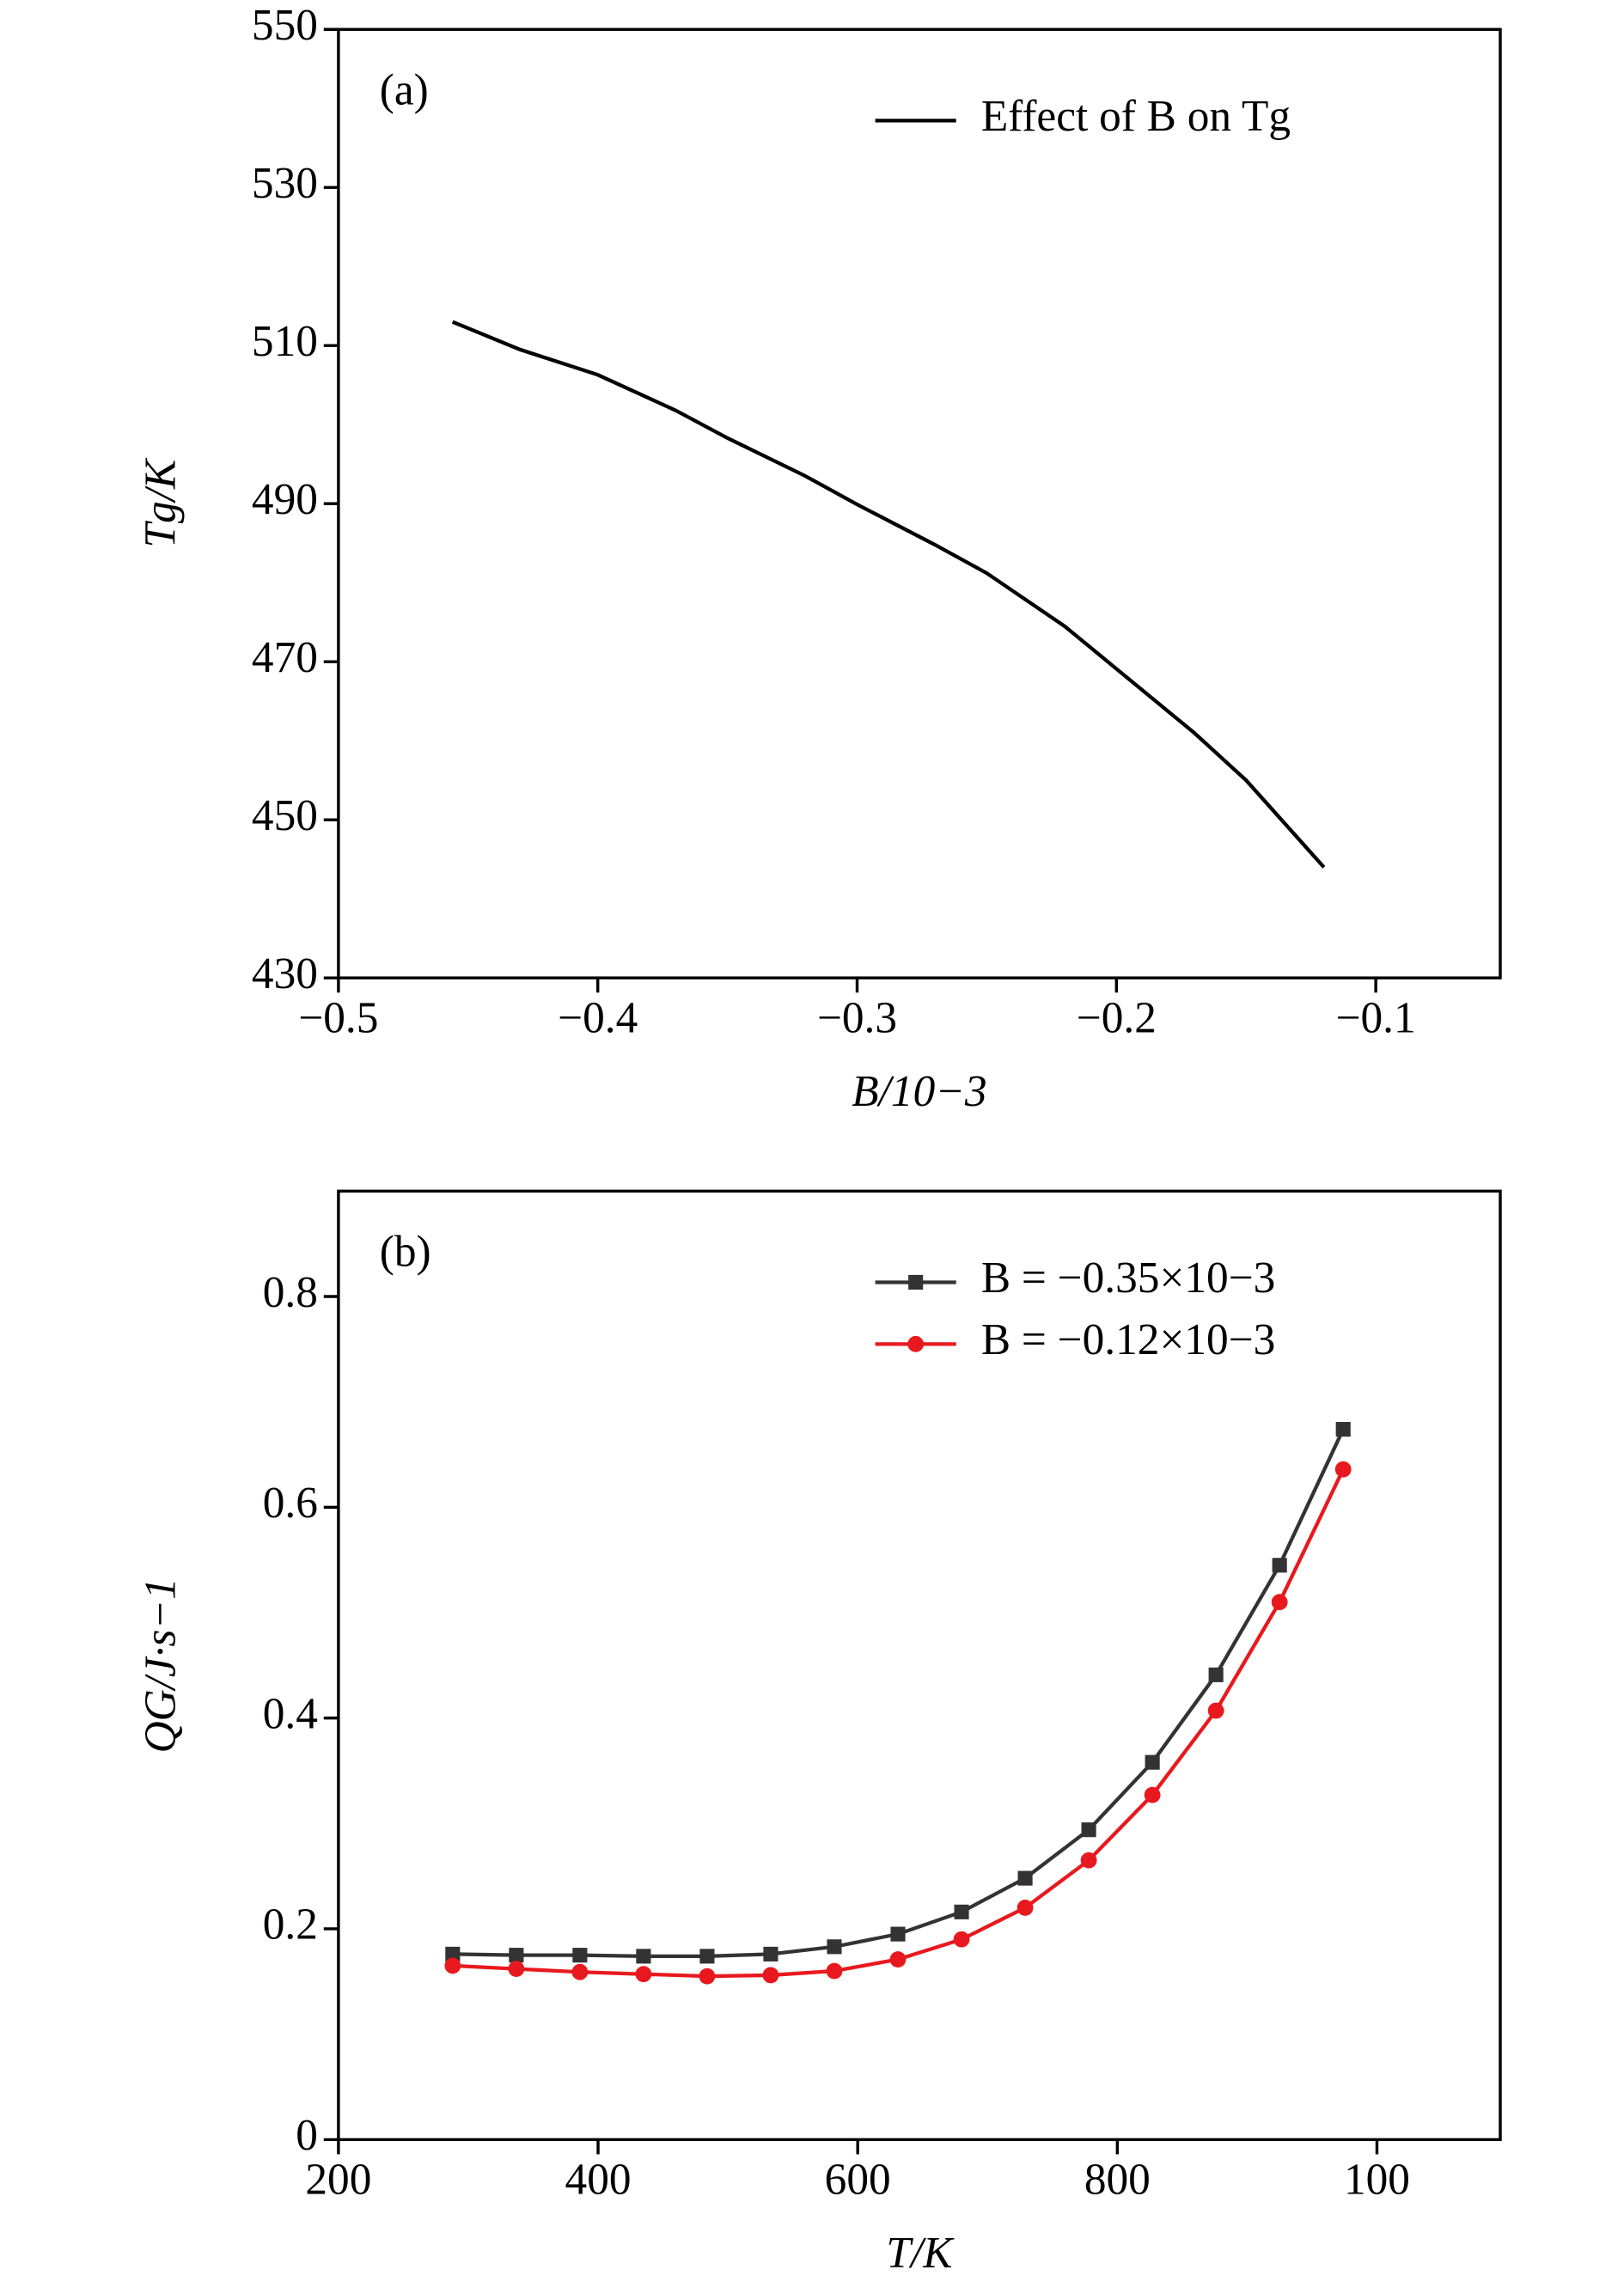  Describe the element at coordinates (1128, 1278) in the screenshot. I see `legend-label: B = −0.35×10−3` at that location.